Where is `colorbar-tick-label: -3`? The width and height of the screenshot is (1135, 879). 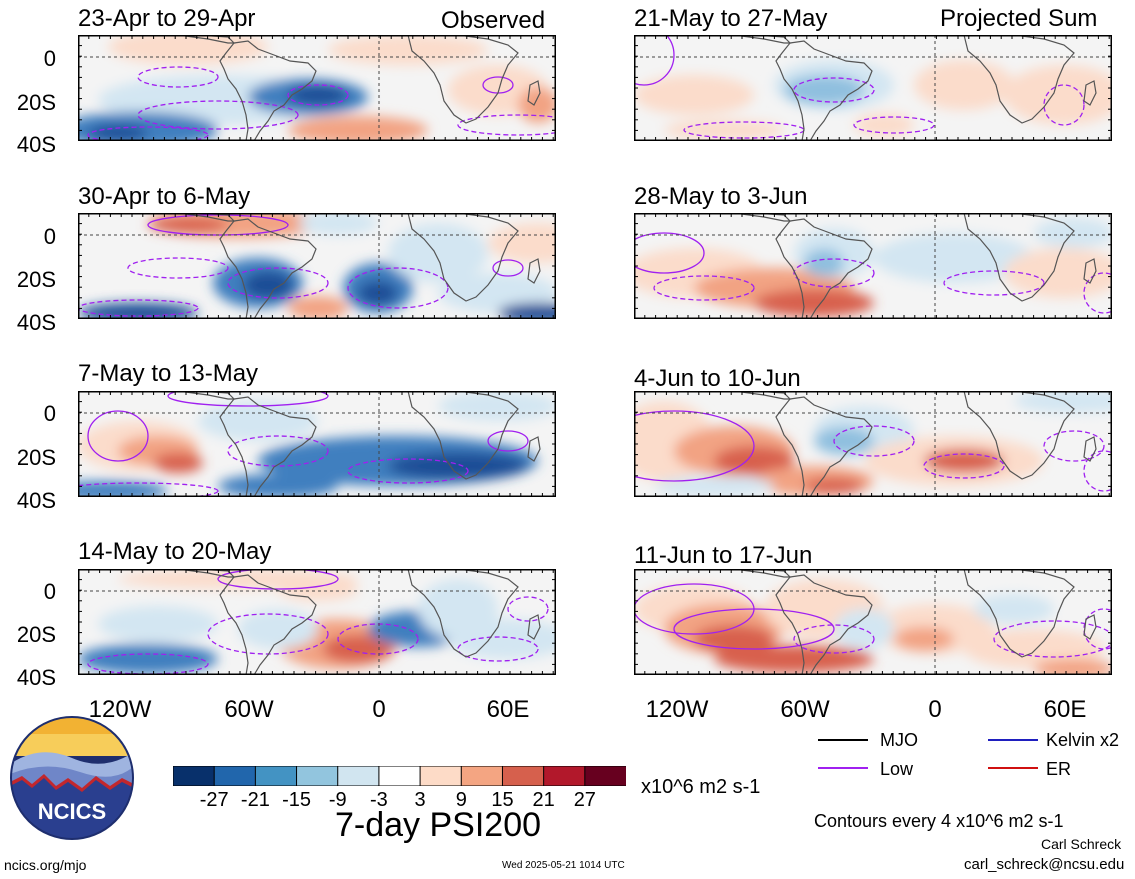
colorbar-tick-label: -3 is located at coordinates (379, 800).